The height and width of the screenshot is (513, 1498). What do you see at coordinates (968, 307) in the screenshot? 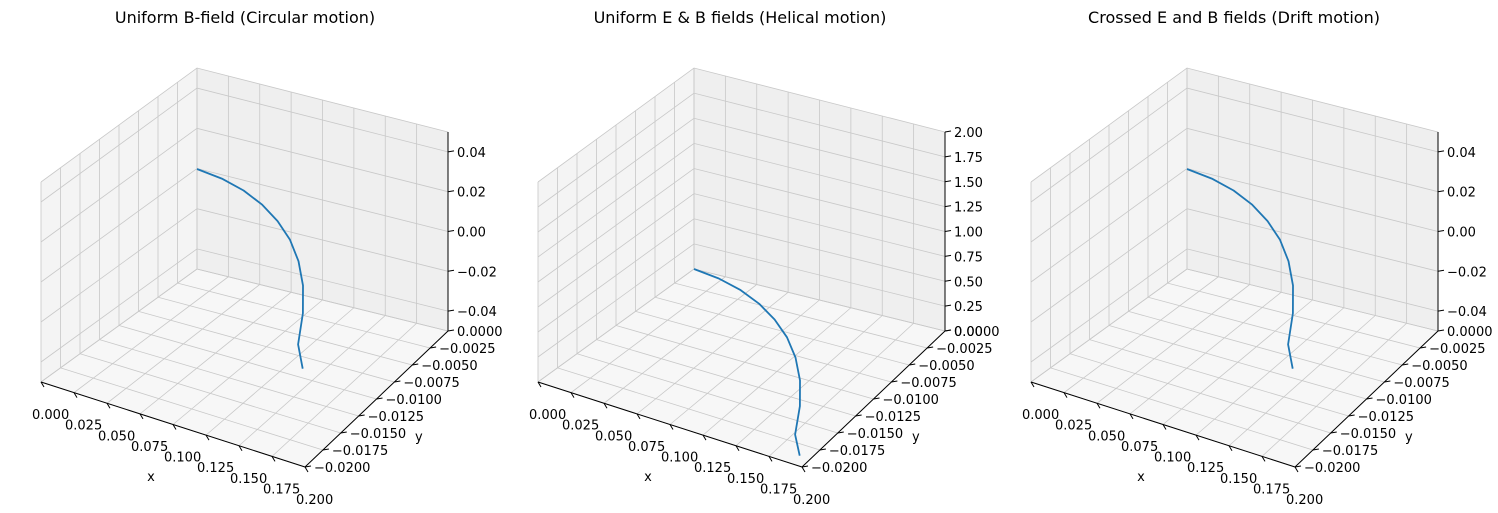
I see `z-tick-label: 0.25` at bounding box center [968, 307].